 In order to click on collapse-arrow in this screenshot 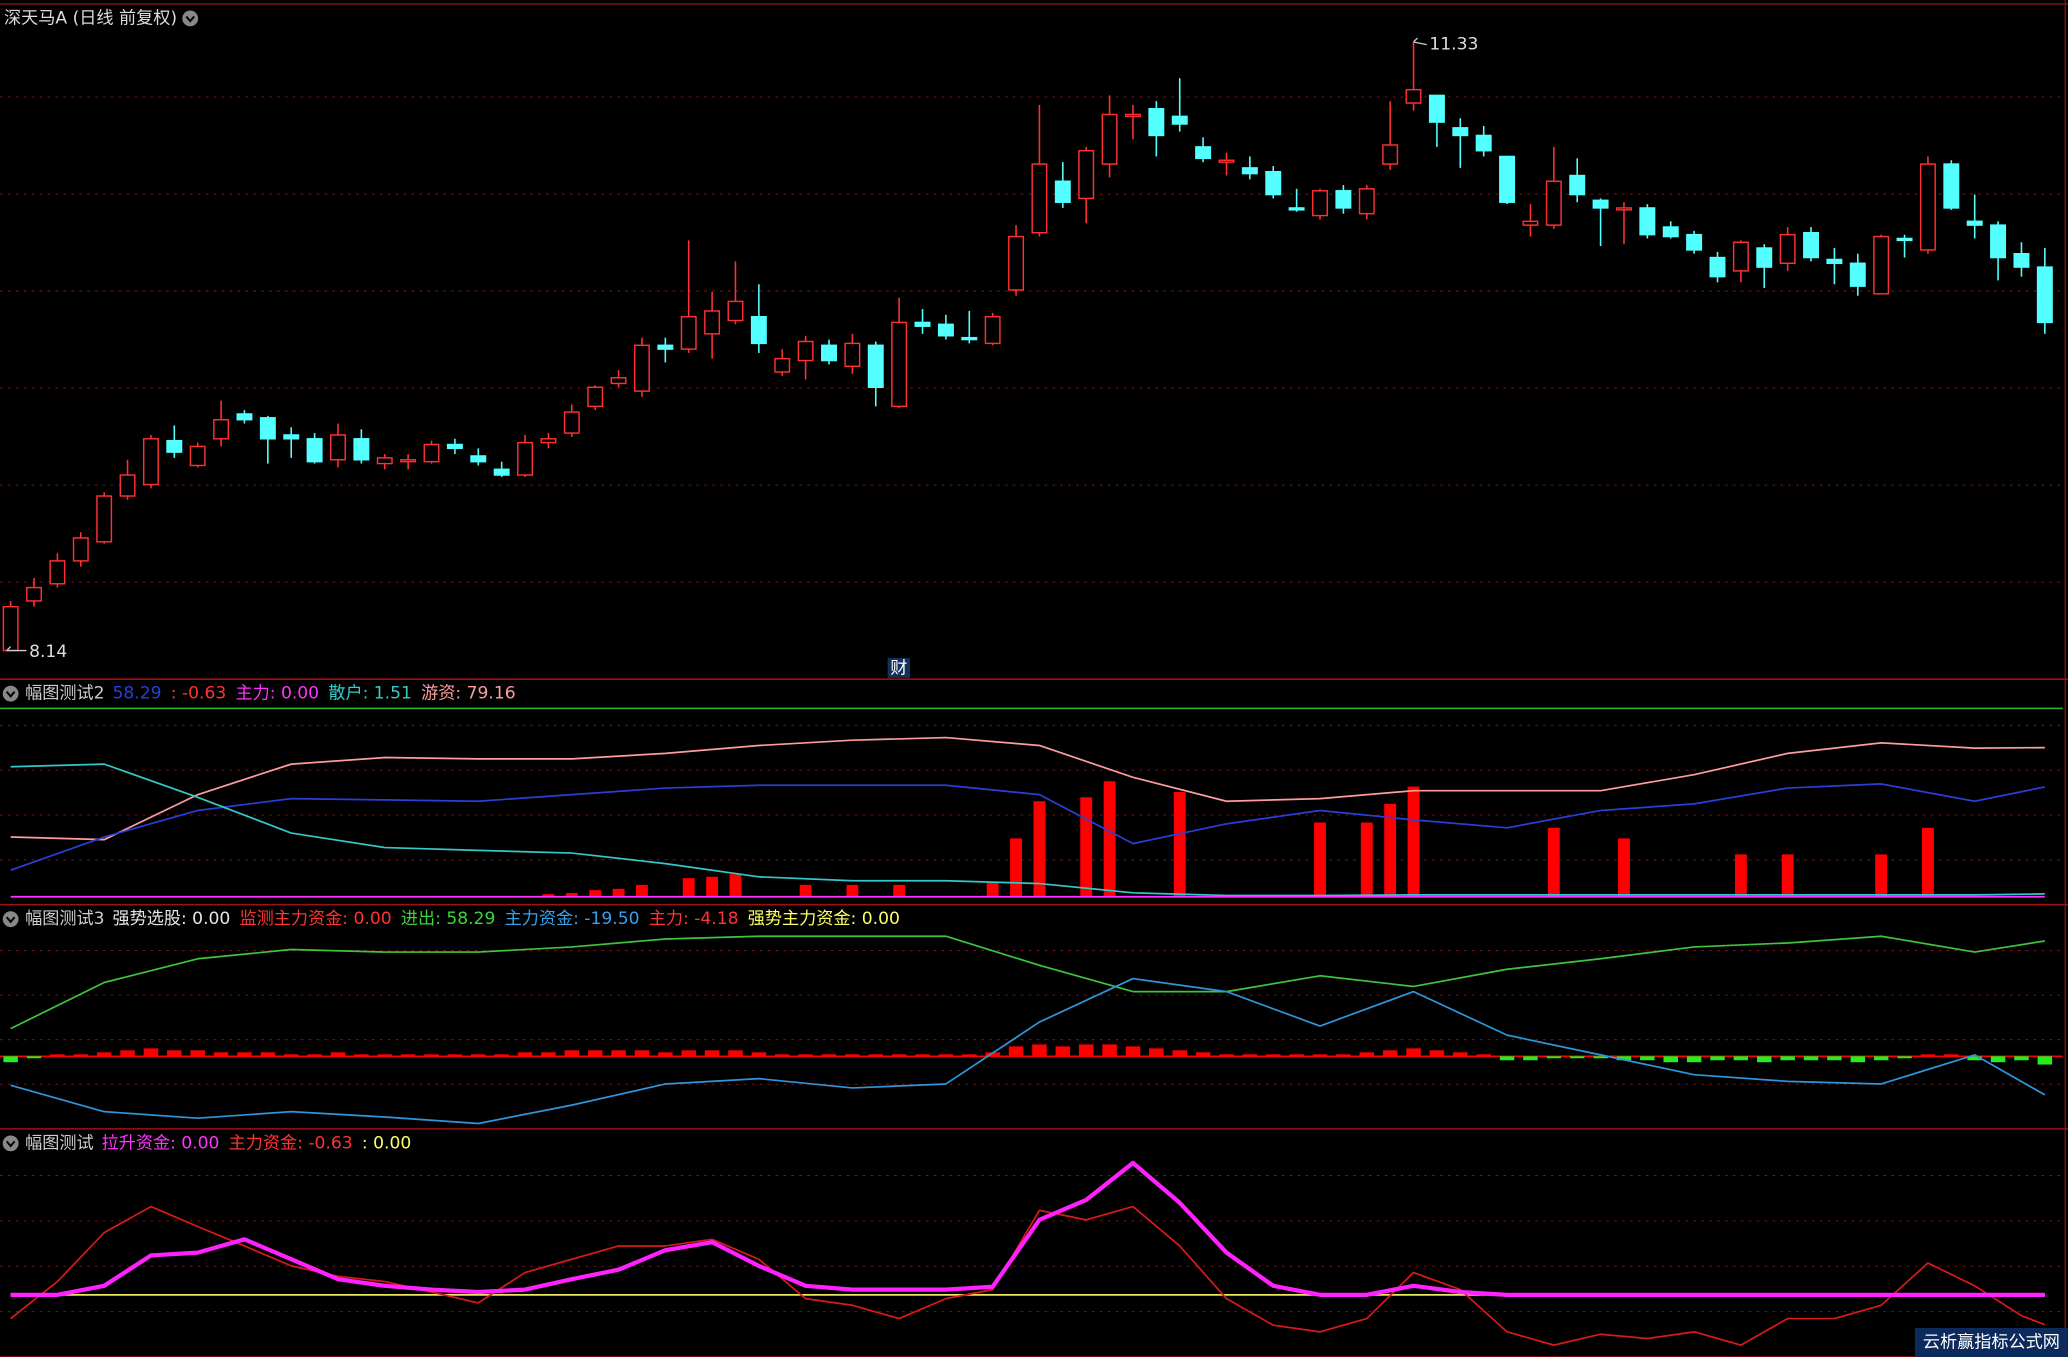, I will do `click(10, 1144)`.